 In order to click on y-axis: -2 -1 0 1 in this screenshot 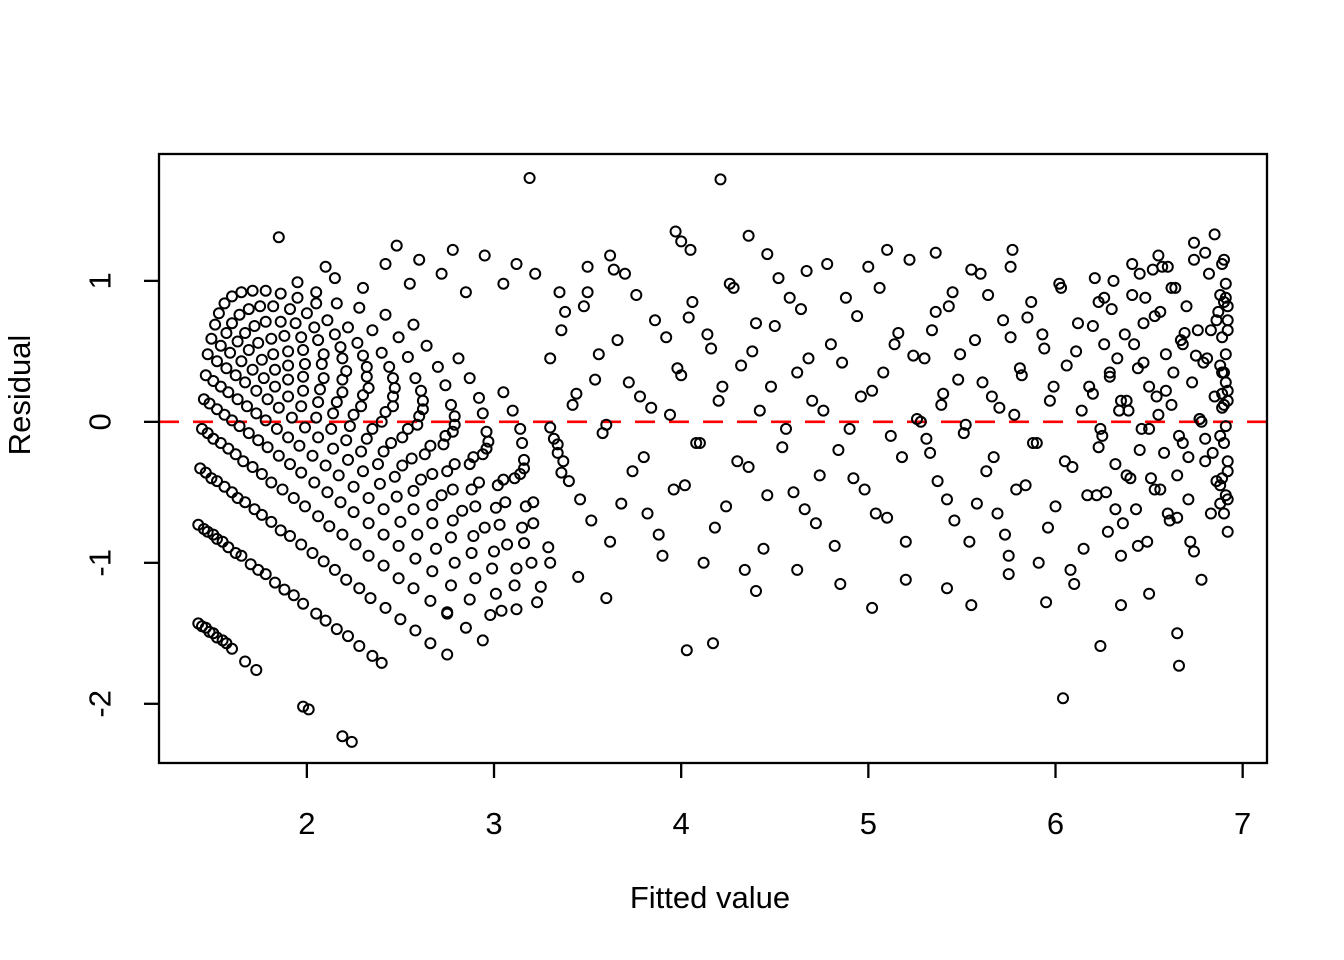, I will do `click(121, 495)`.